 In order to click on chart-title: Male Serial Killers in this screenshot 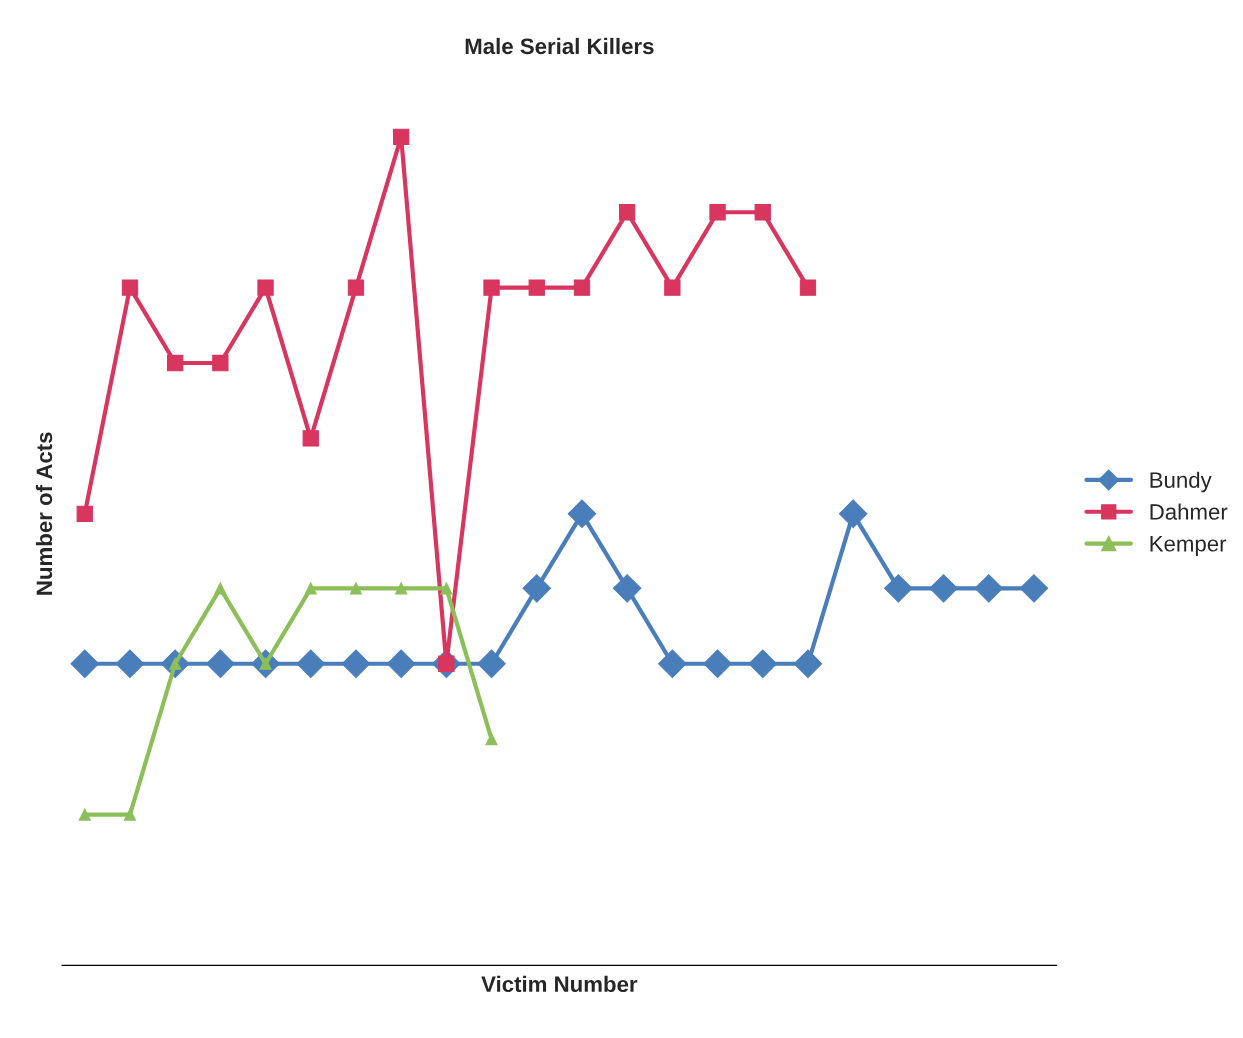, I will do `click(559, 46)`.